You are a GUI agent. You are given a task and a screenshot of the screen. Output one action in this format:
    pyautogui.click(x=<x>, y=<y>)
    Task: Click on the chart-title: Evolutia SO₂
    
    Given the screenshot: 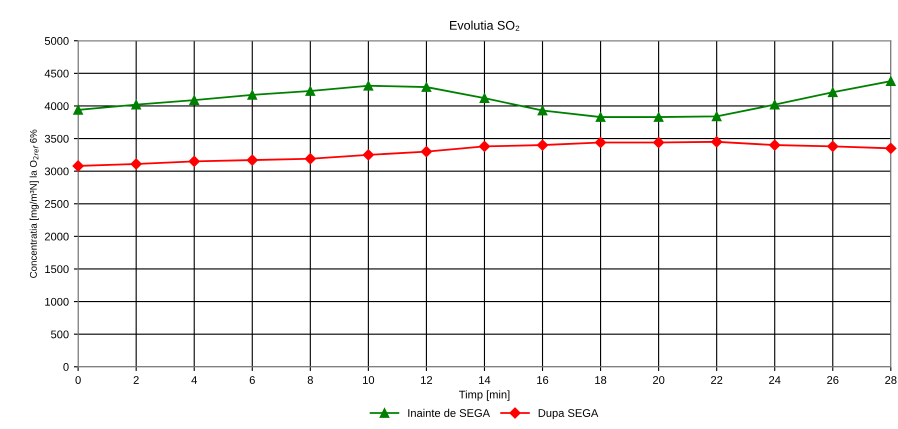 What is the action you would take?
    pyautogui.click(x=485, y=25)
    